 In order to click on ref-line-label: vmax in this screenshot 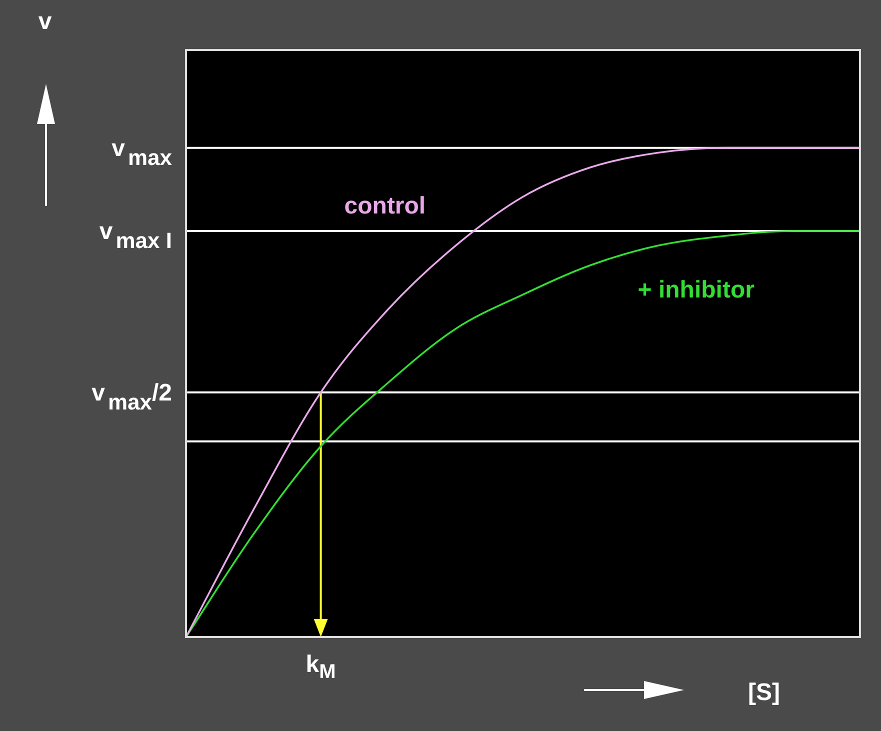, I will do `click(142, 152)`.